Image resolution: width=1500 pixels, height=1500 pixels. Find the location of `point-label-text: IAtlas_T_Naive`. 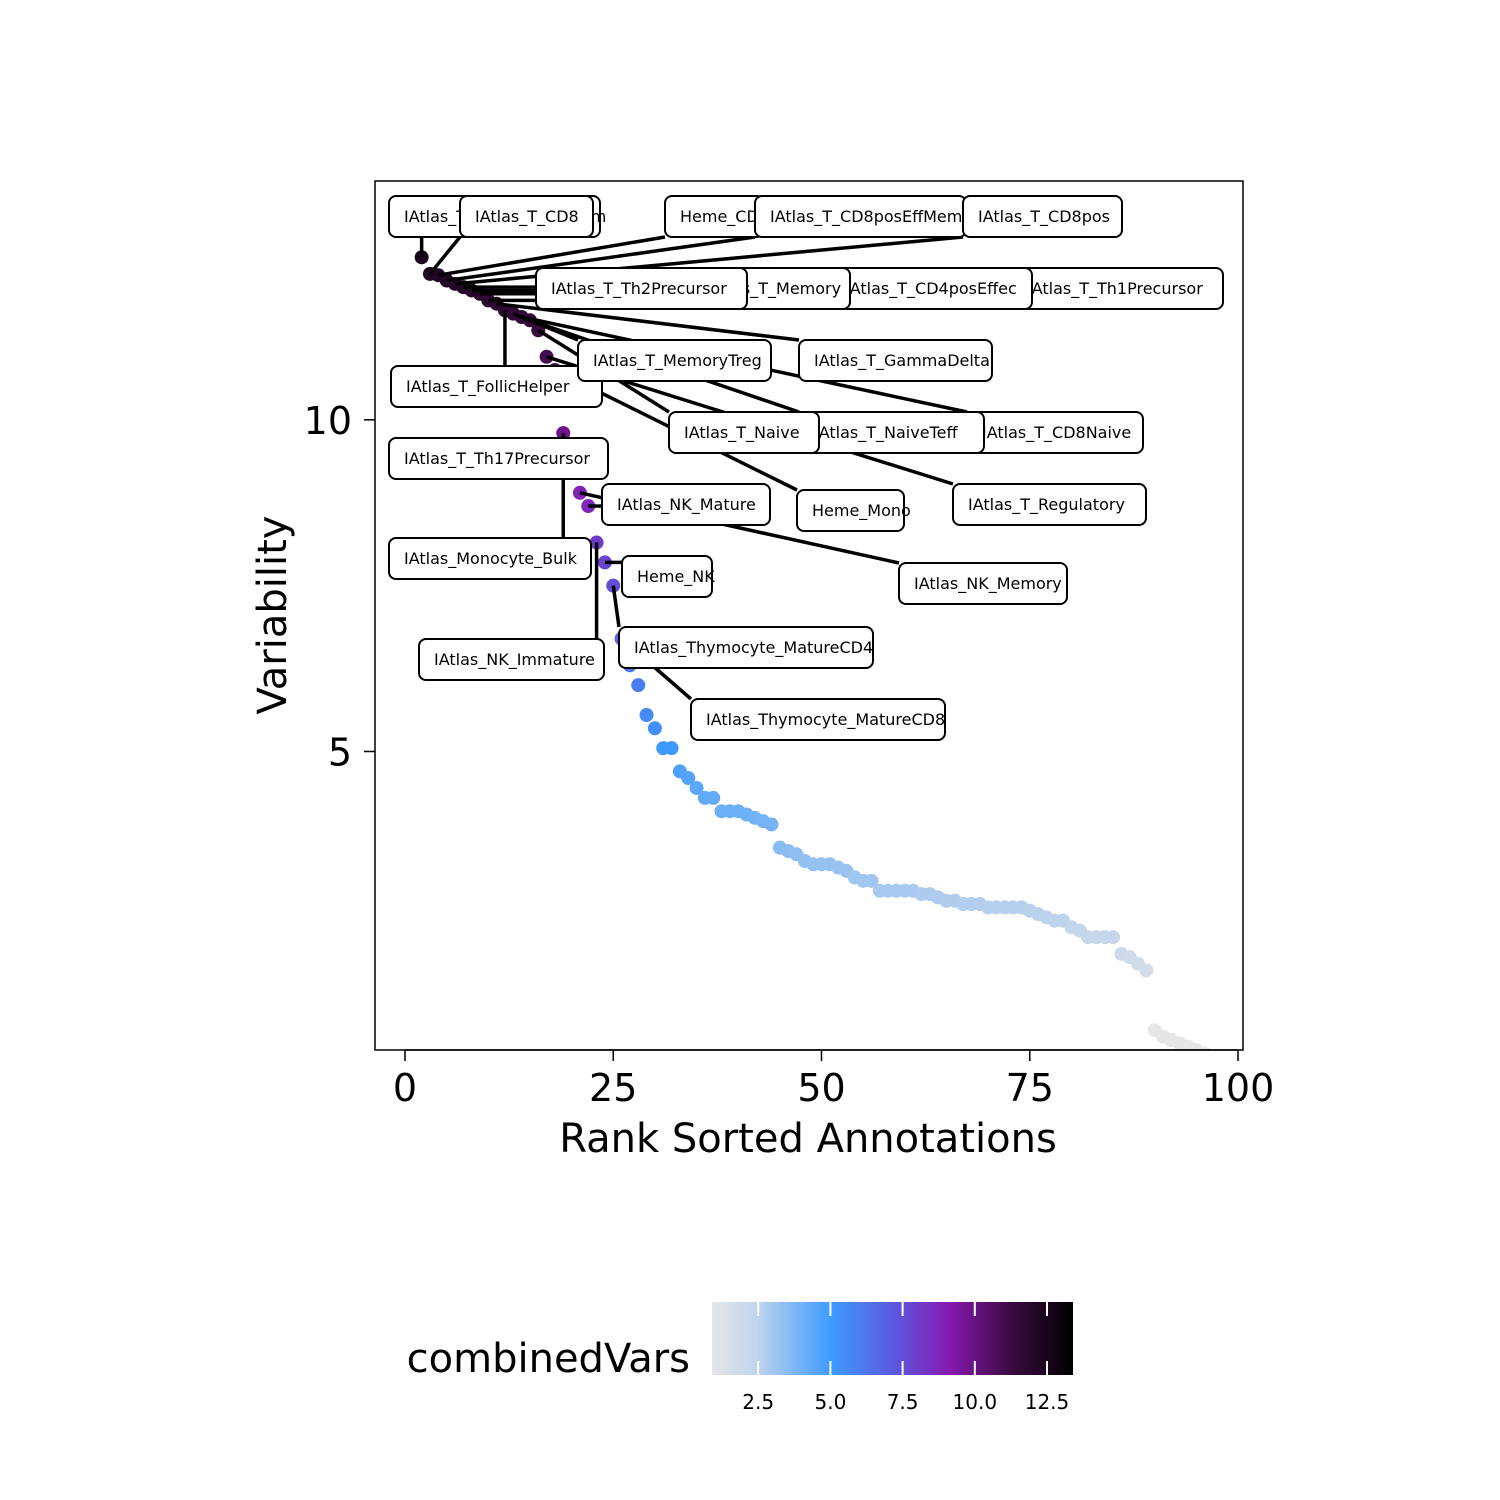

point-label-text: IAtlas_T_Naive is located at coordinates (742, 433).